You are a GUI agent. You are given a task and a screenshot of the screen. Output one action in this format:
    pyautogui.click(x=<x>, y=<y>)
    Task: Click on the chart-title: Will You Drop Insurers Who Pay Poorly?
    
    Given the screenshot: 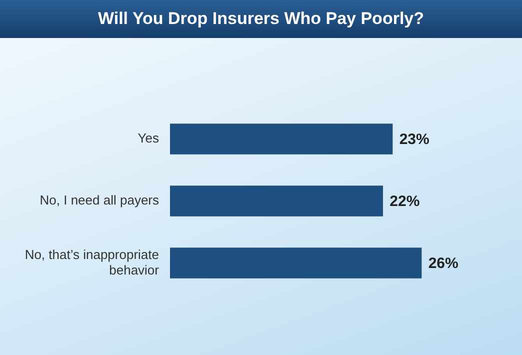 What is the action you would take?
    pyautogui.click(x=261, y=19)
    